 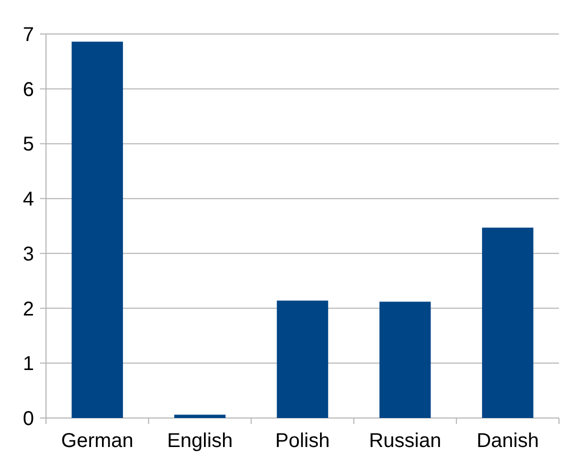 What do you see at coordinates (28, 254) in the screenshot?
I see `y-tick-label: 3` at bounding box center [28, 254].